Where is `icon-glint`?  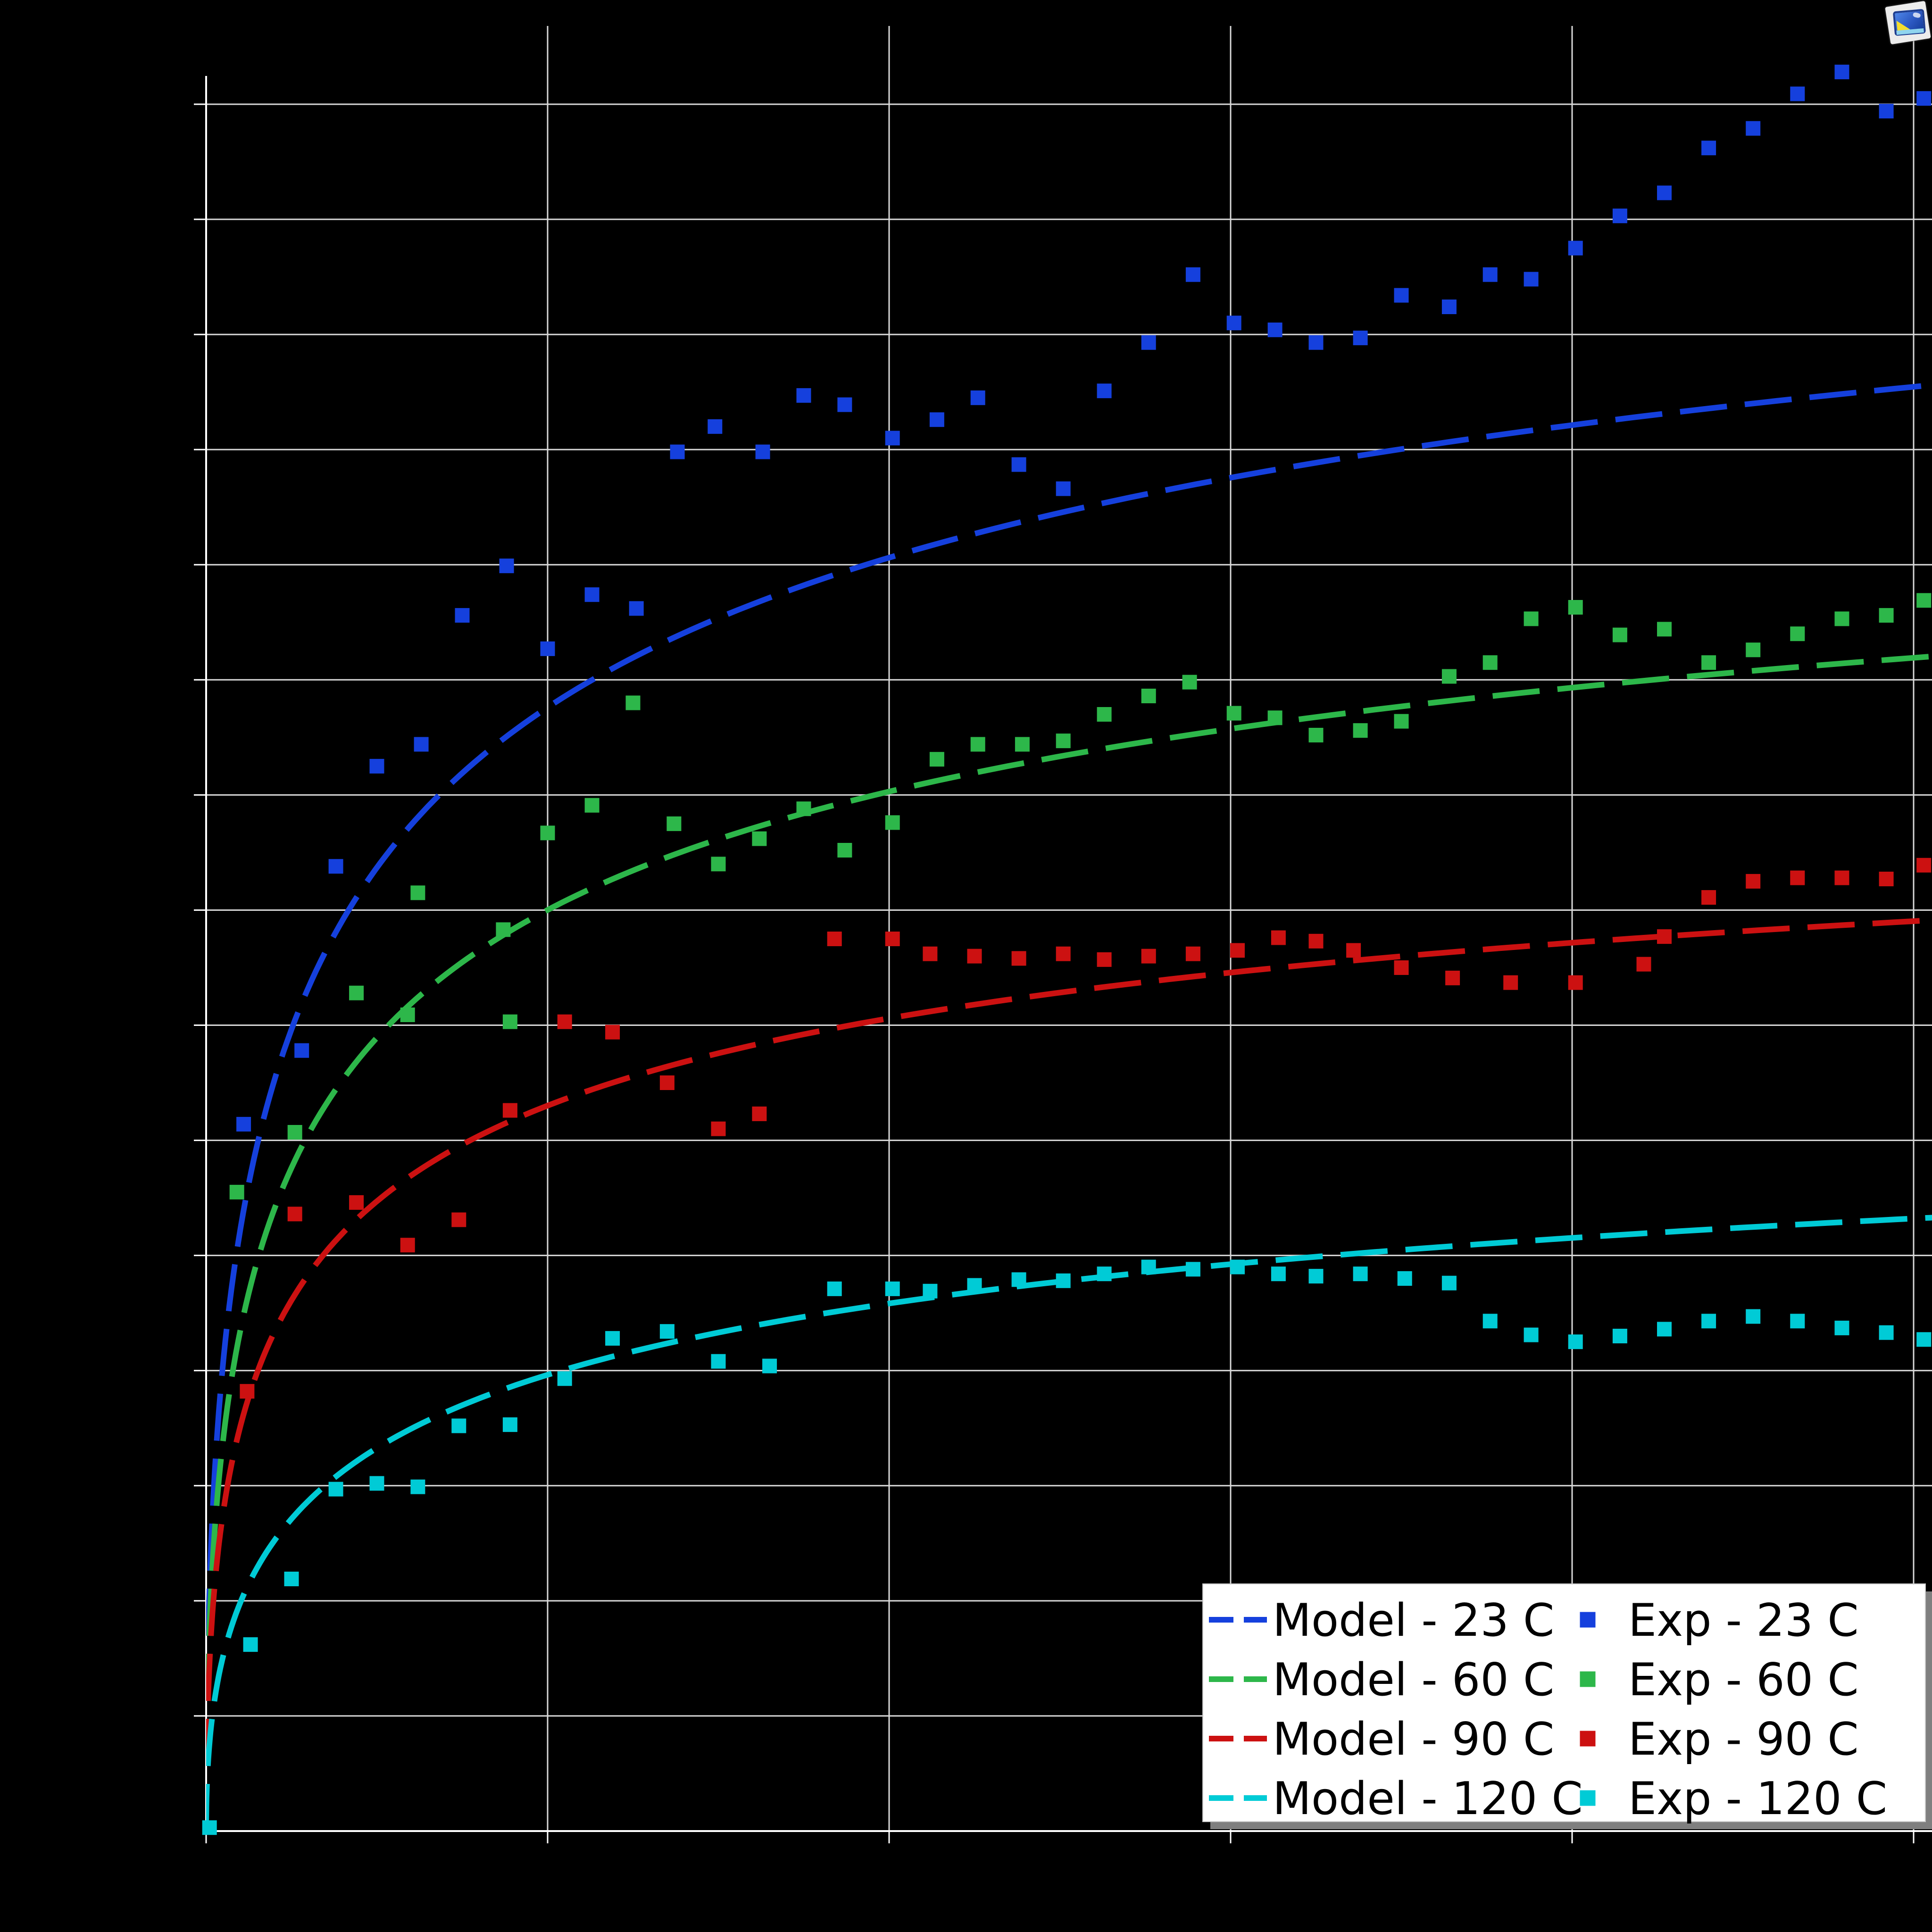 icon-glint is located at coordinates (1917, 15).